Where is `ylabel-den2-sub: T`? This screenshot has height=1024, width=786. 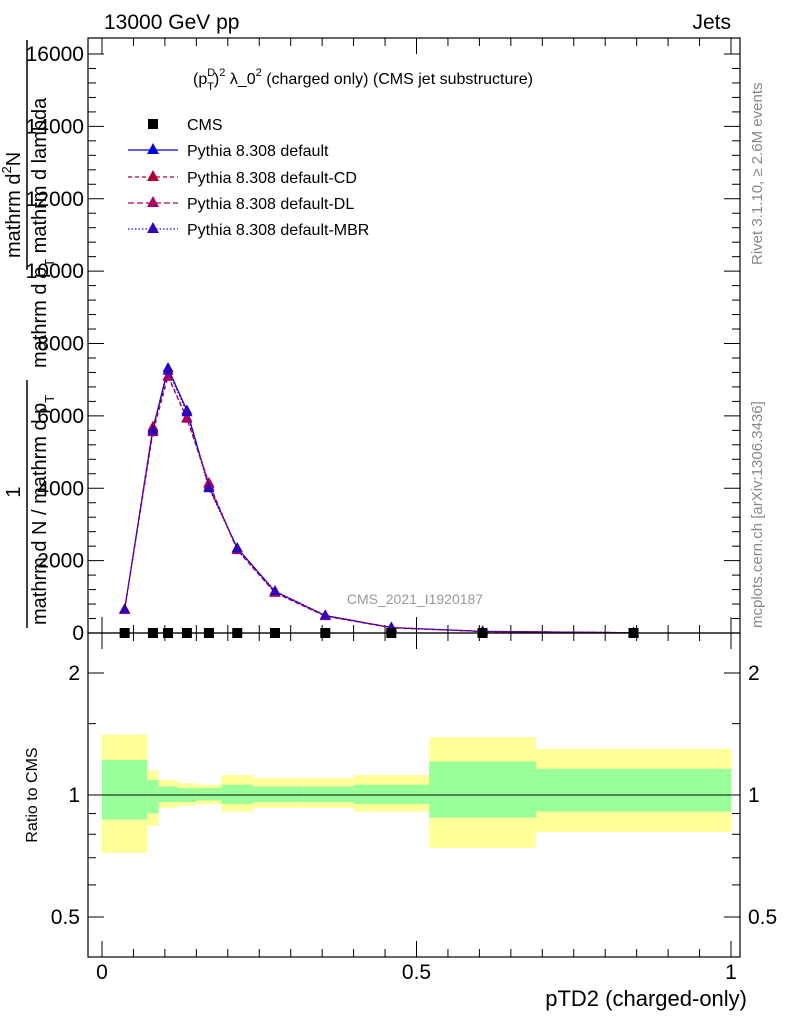 ylabel-den2-sub: T is located at coordinates (49, 263).